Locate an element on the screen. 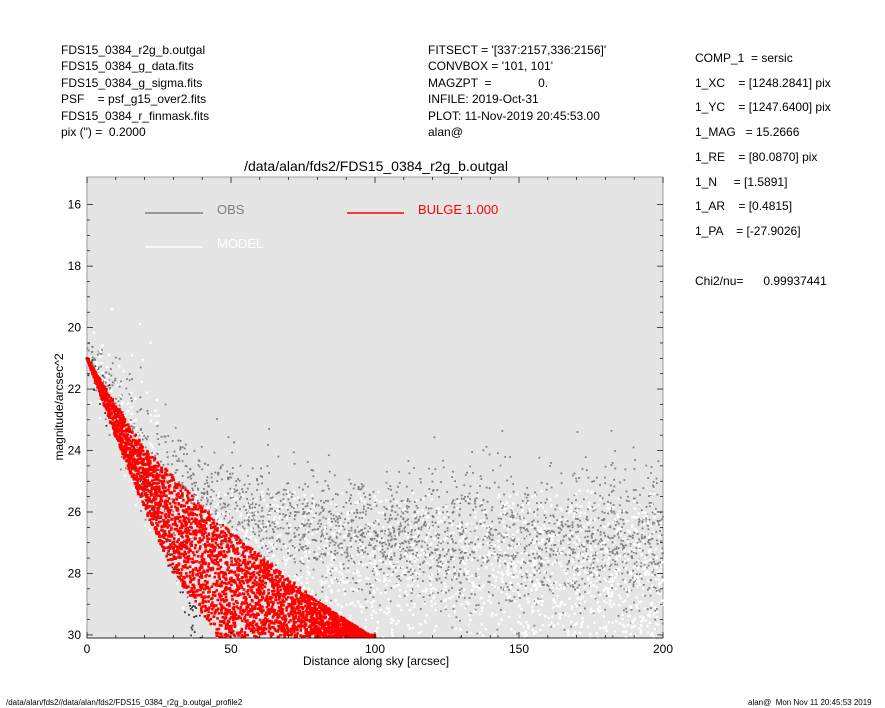  param-line: 1_MAG = 15.2666 is located at coordinates (747, 132).